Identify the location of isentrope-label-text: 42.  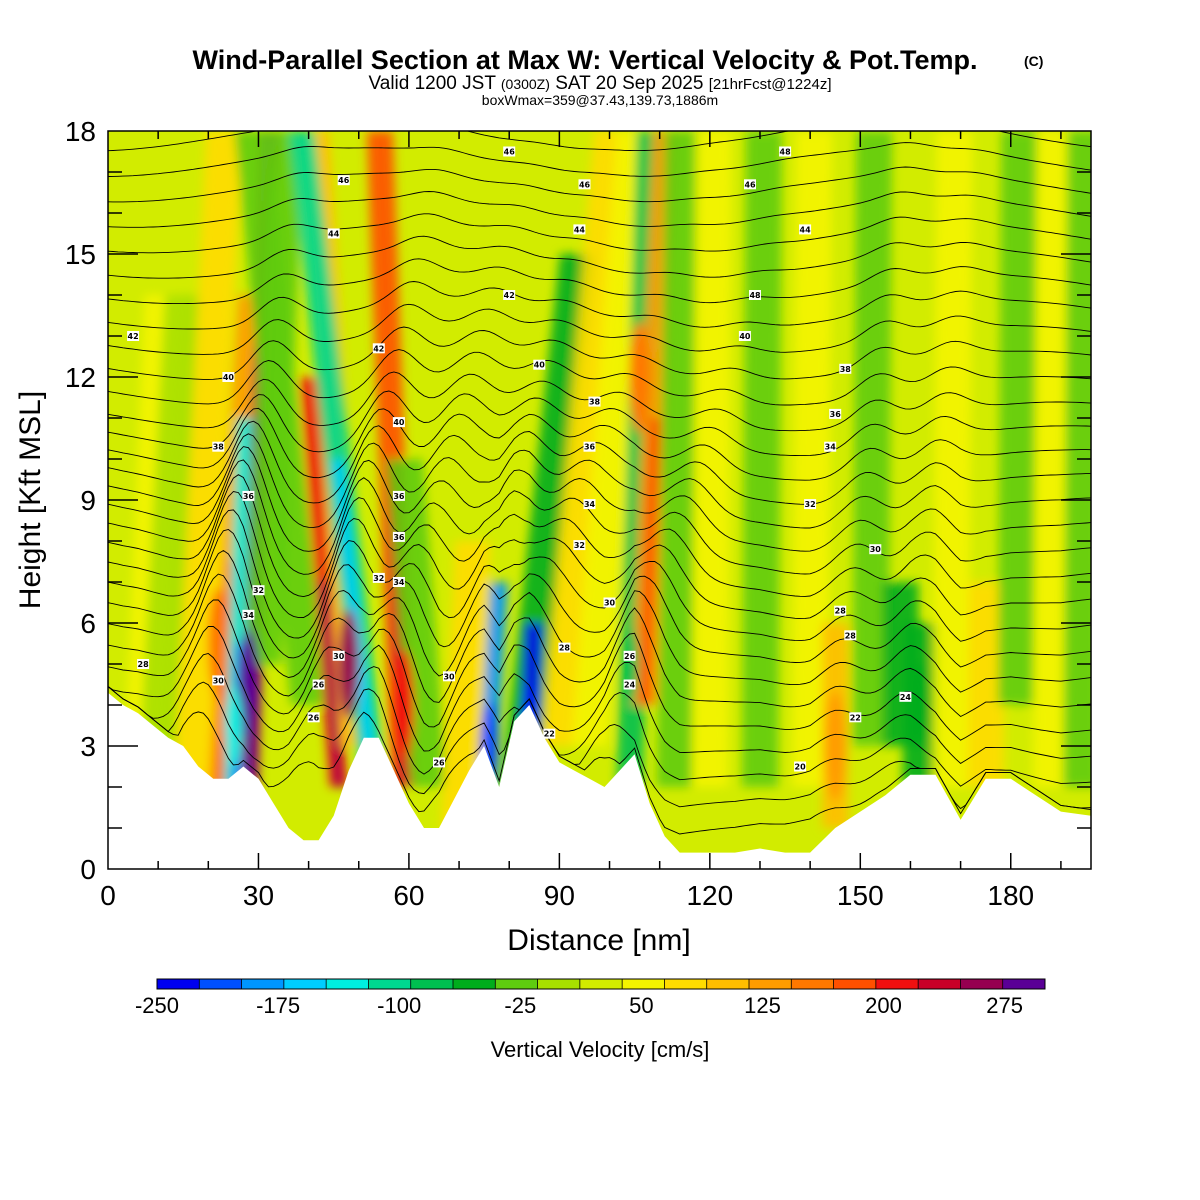
(378, 348).